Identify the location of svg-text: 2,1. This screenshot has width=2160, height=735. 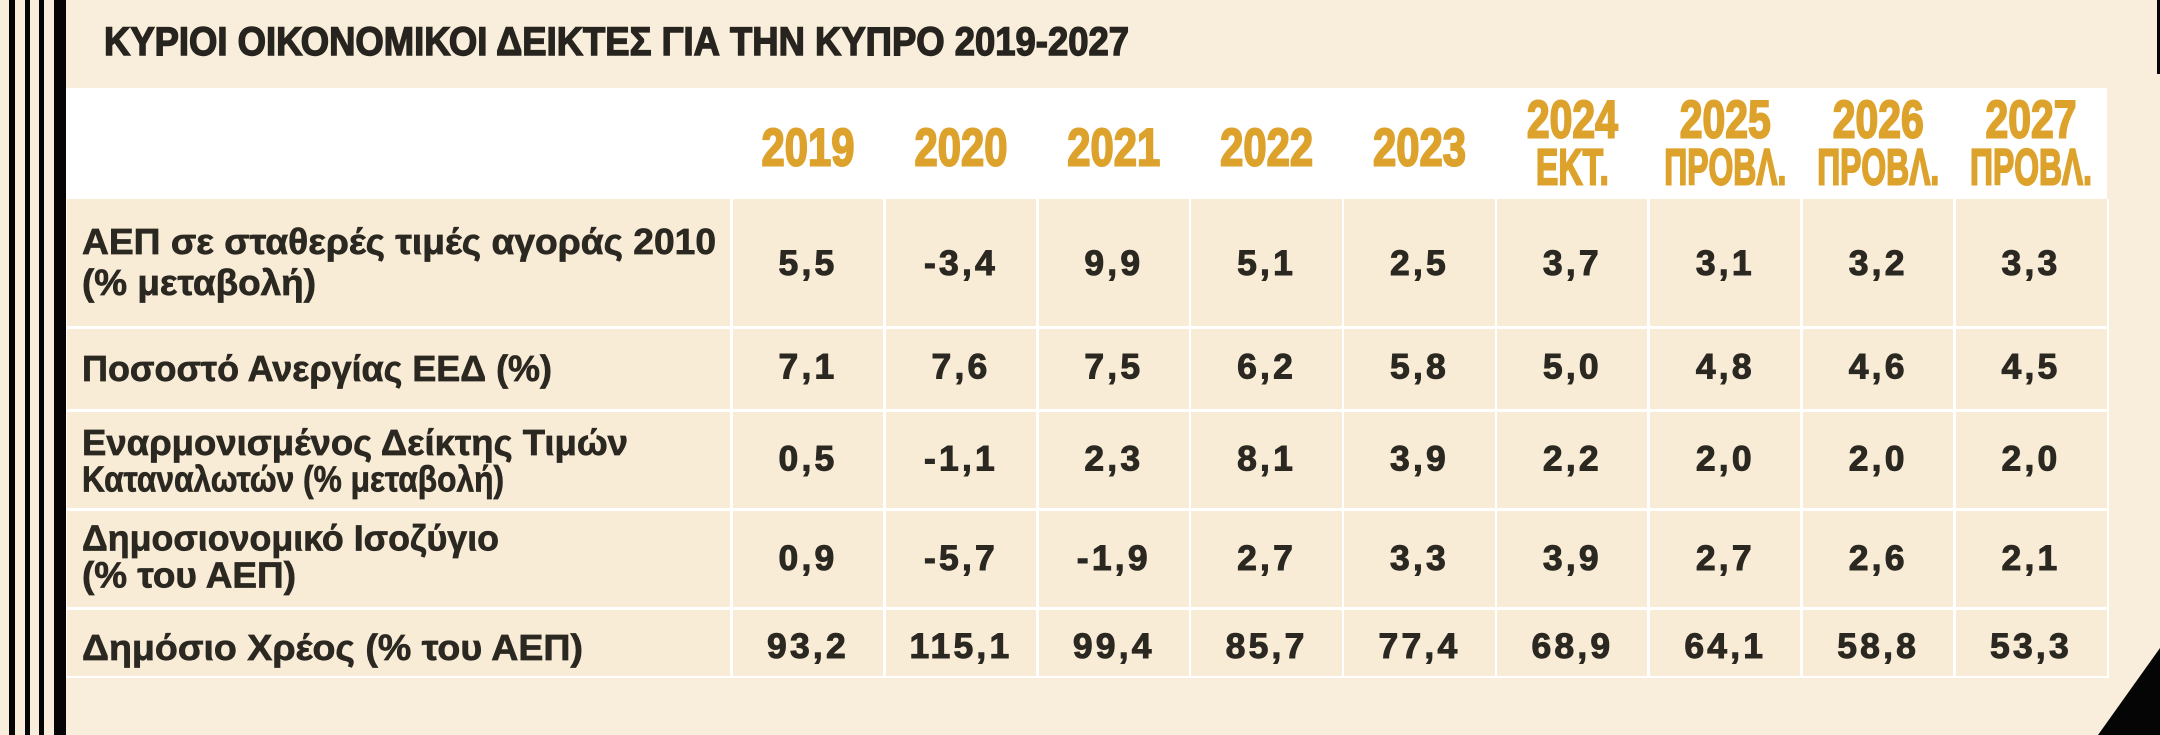
(2031, 558).